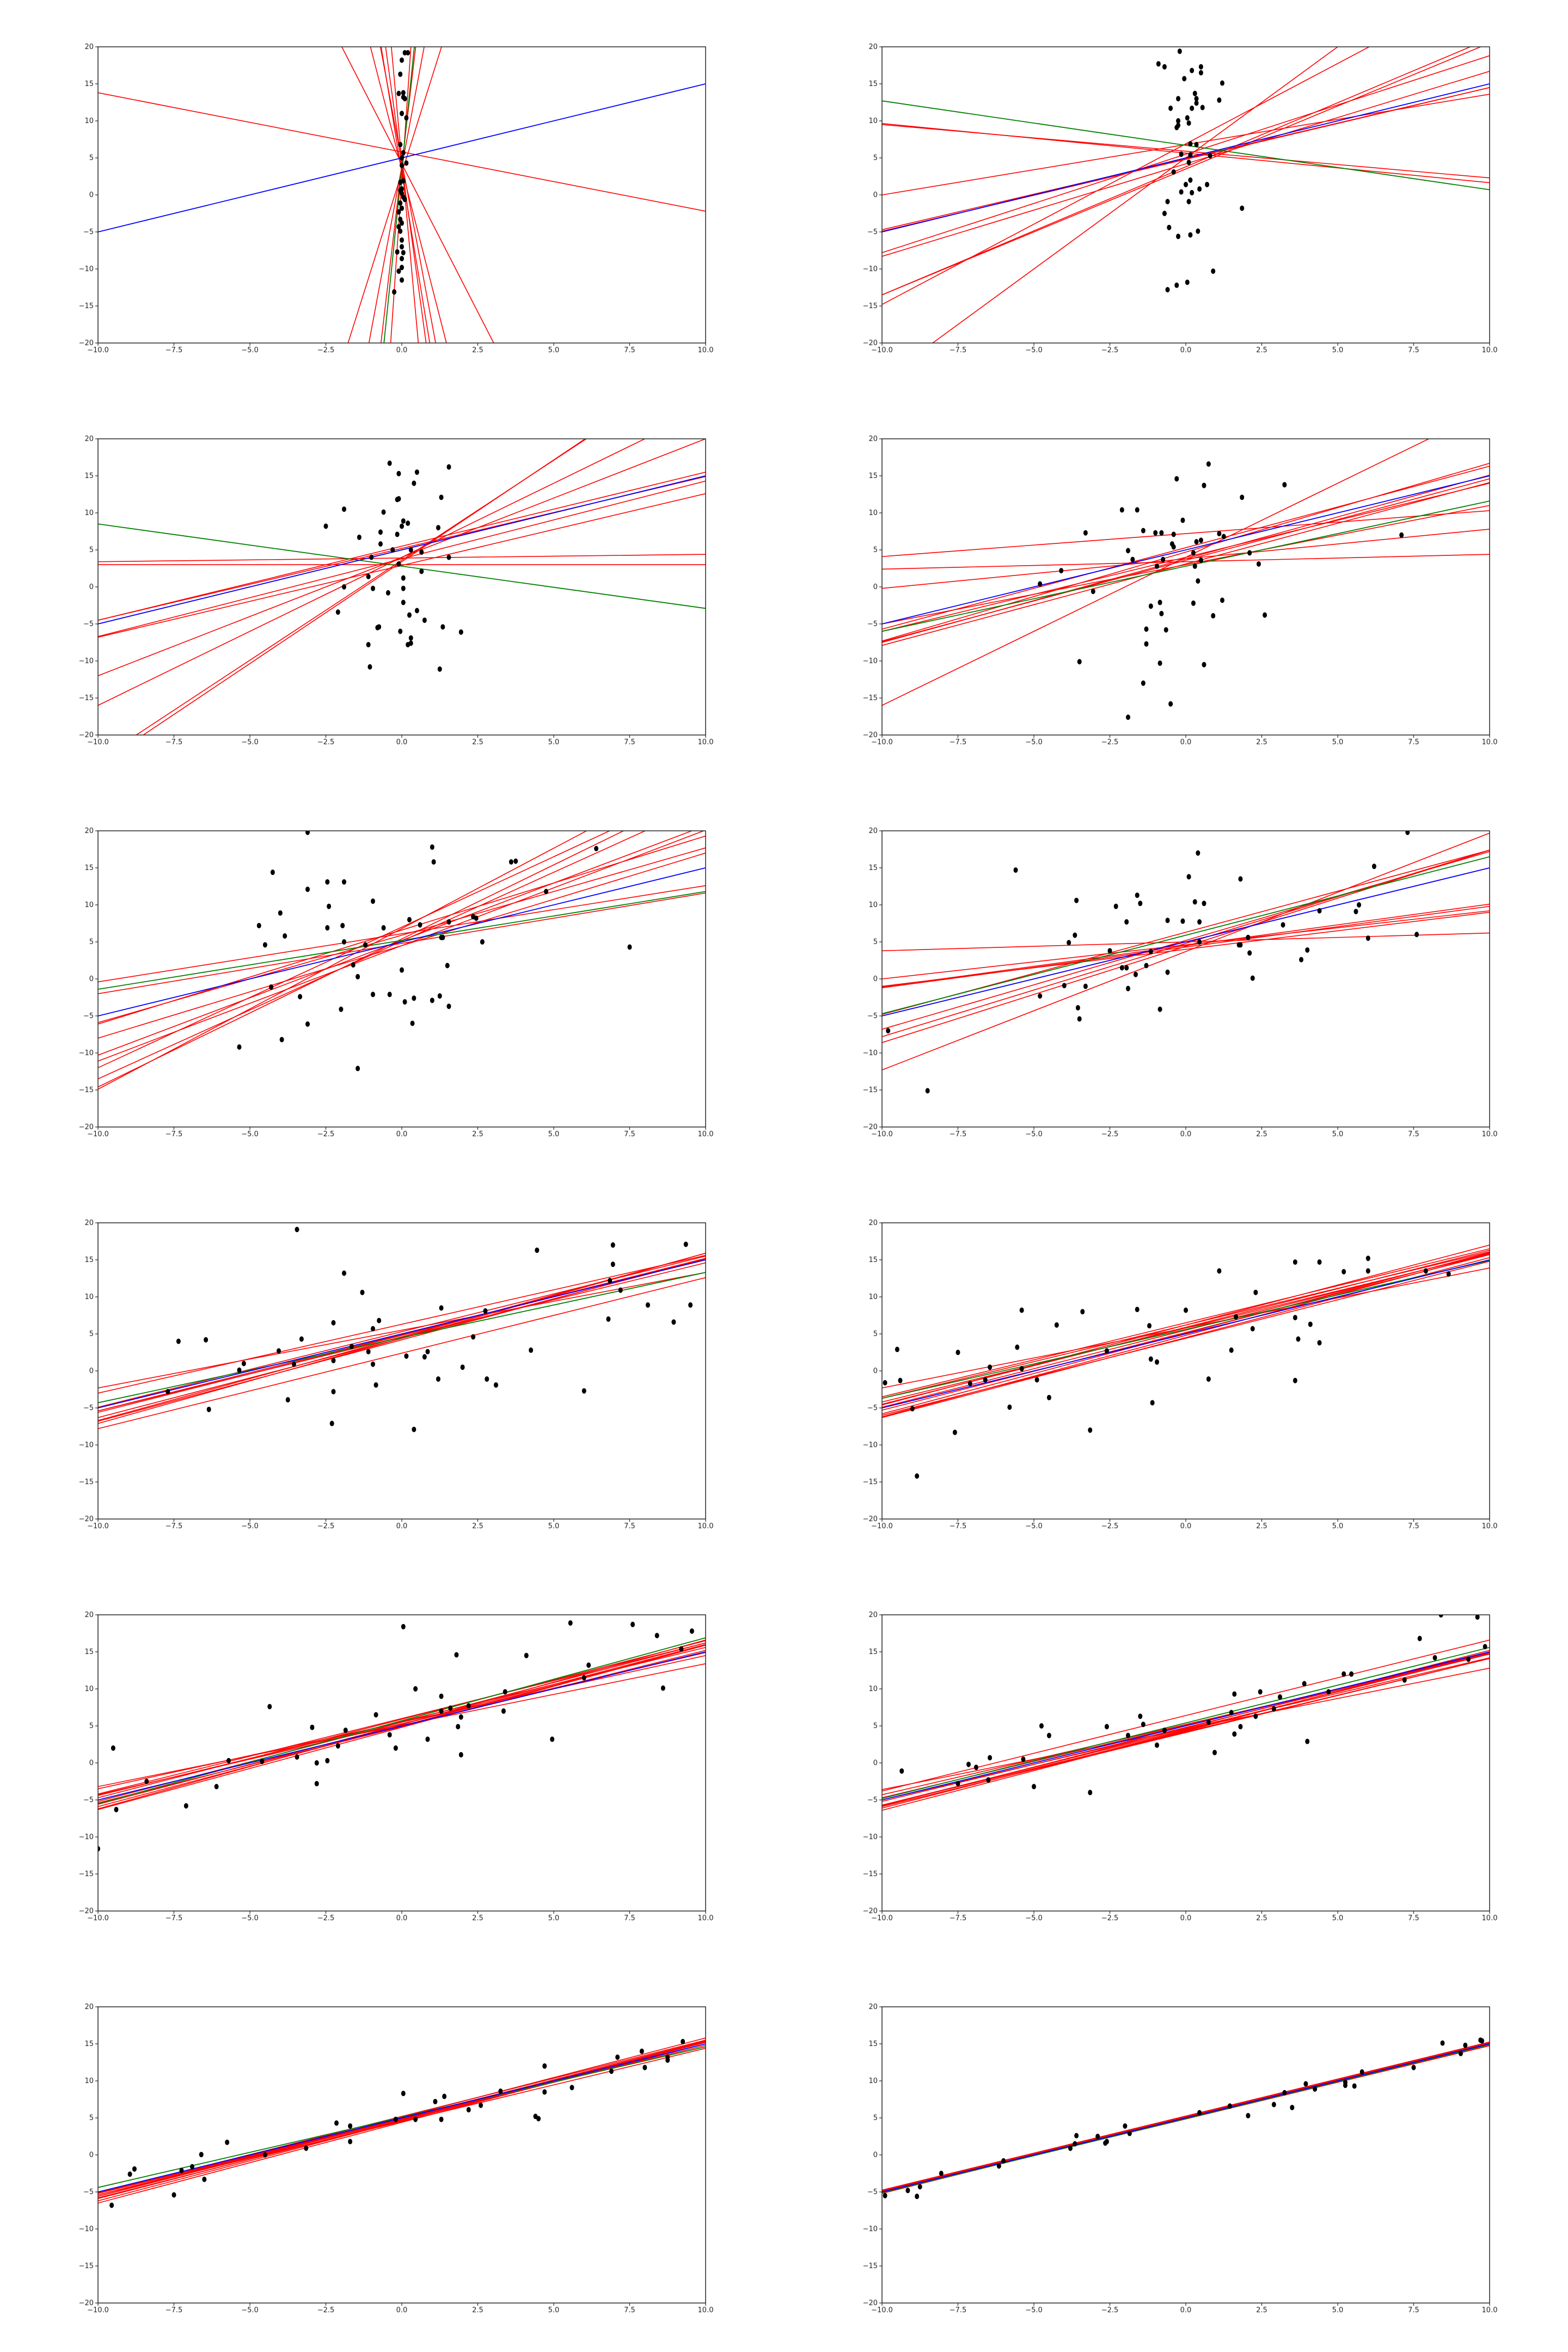 The image size is (1568, 2352). What do you see at coordinates (1186, 941) in the screenshot?
I see `true-line` at bounding box center [1186, 941].